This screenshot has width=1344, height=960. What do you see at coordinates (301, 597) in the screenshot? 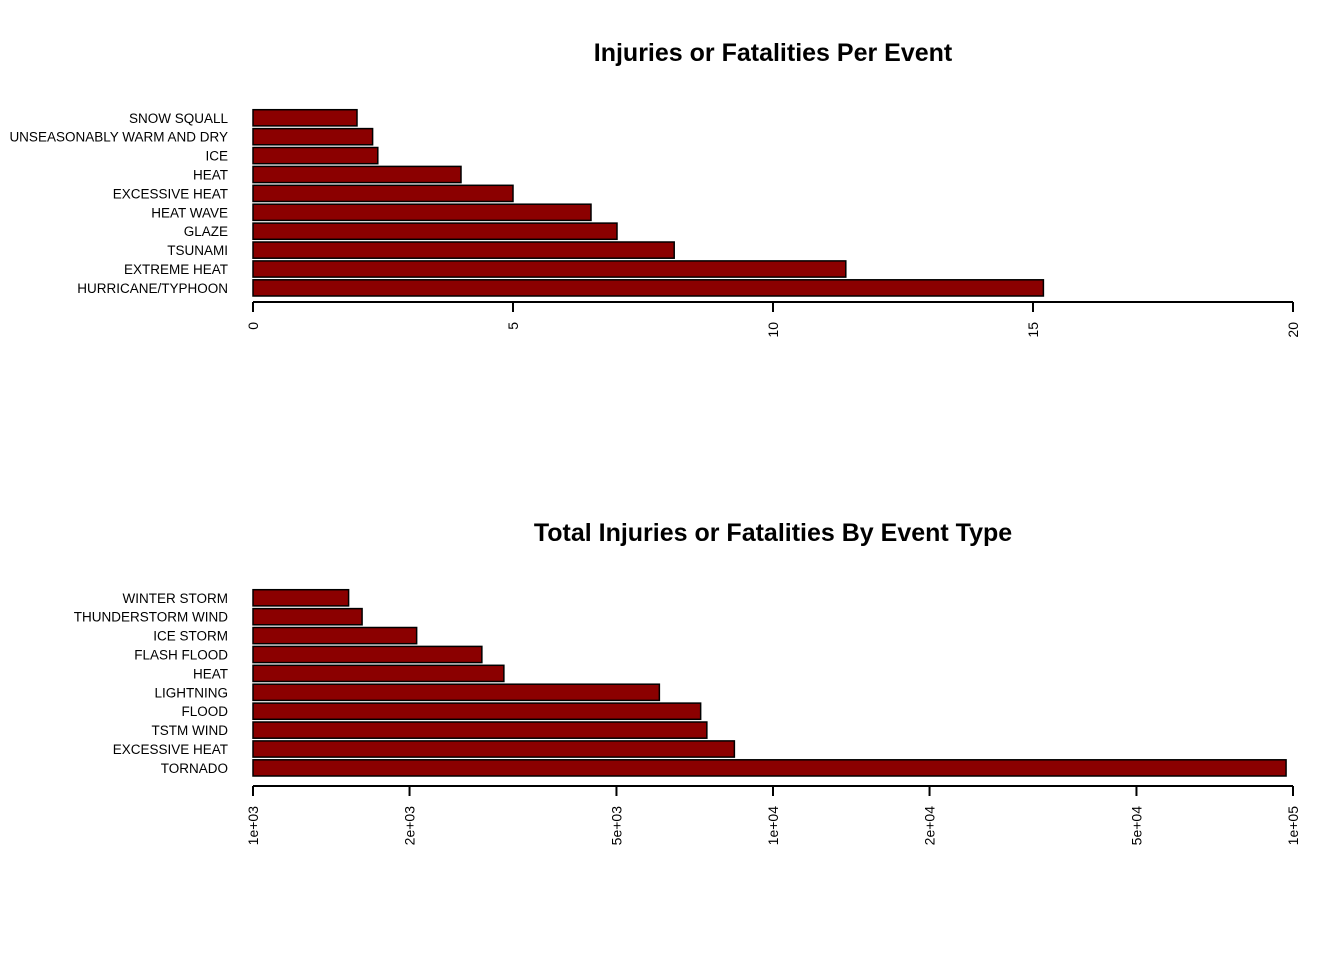
I see `bar-winter-storm` at bounding box center [301, 597].